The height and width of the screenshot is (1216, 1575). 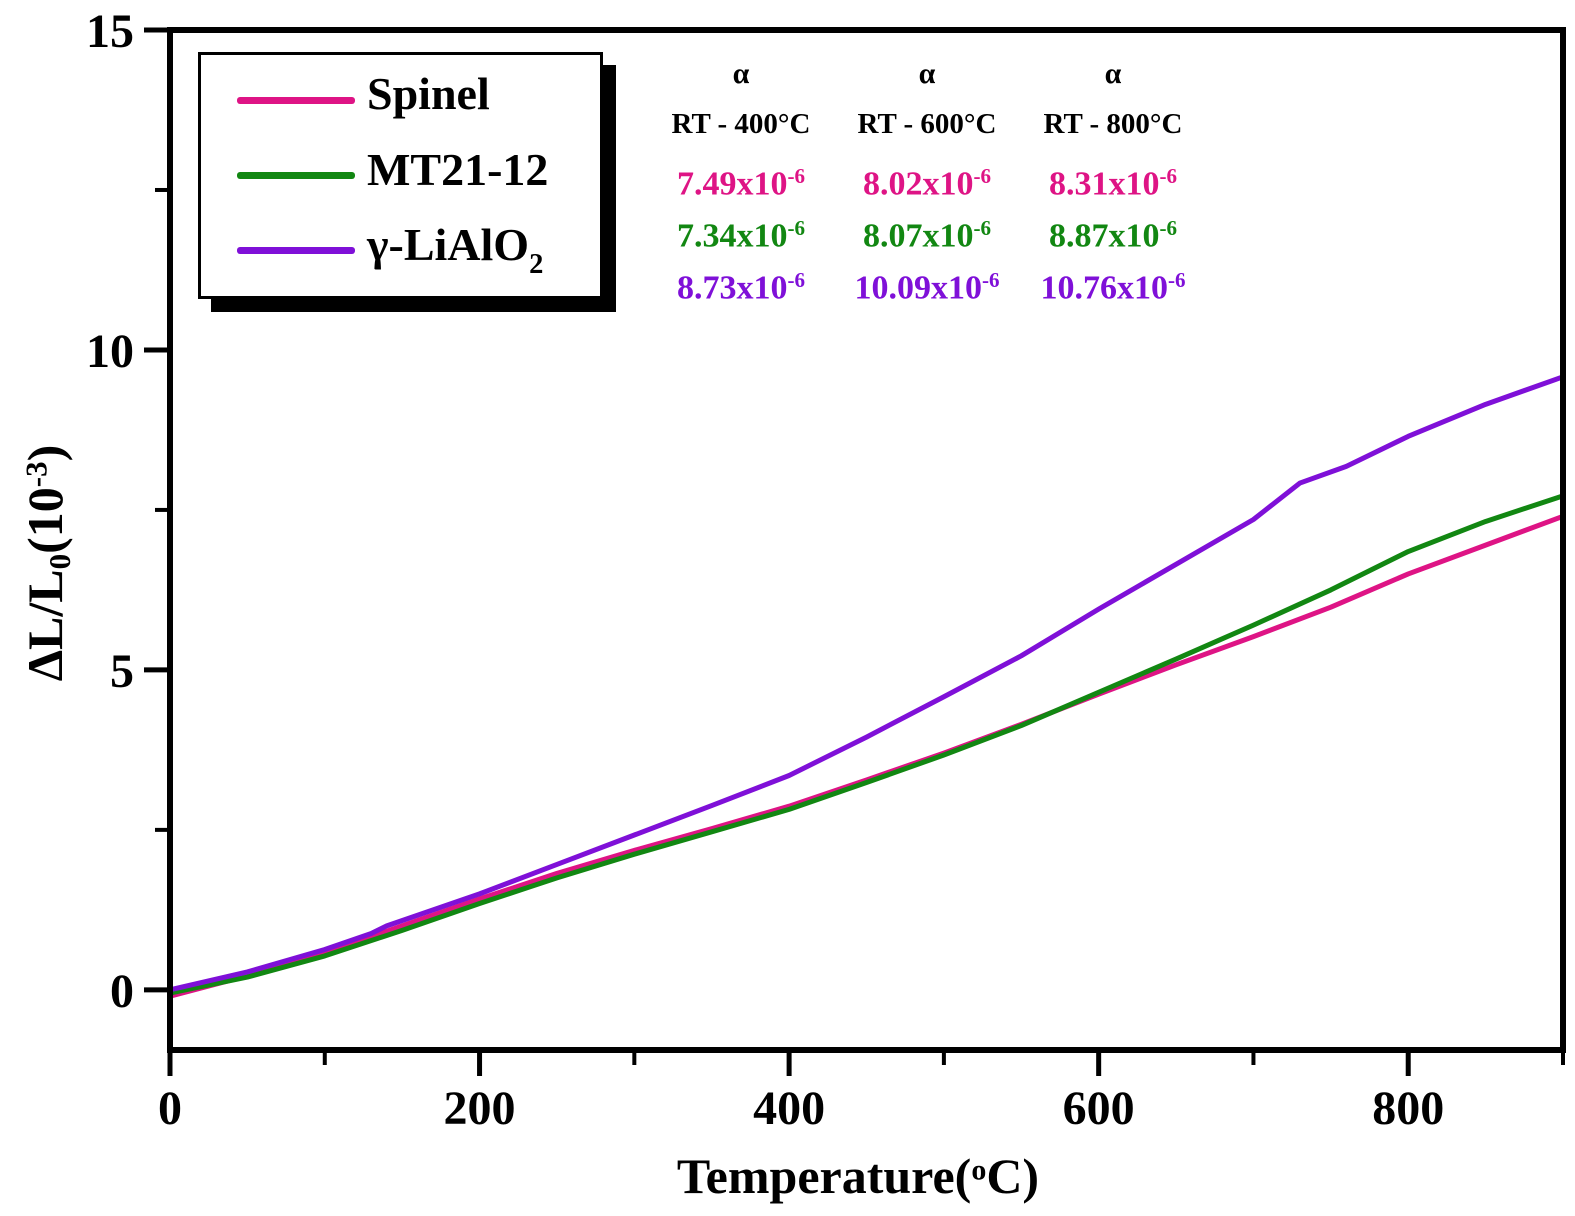 I want to click on legend-label-text: MT21-12, so click(x=458, y=169).